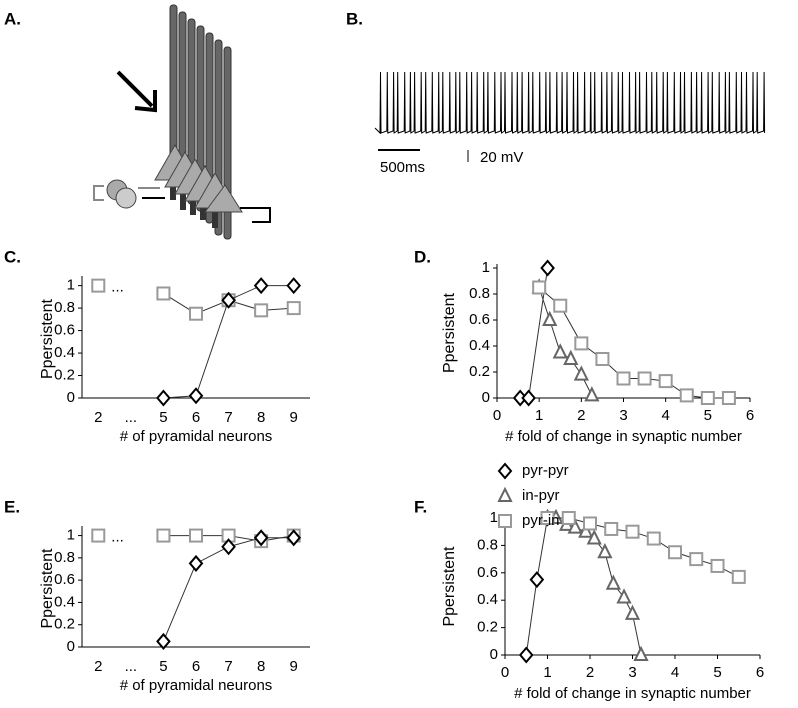 The image size is (798, 708). What do you see at coordinates (570, 103) in the screenshot?
I see `voltage-trace` at bounding box center [570, 103].